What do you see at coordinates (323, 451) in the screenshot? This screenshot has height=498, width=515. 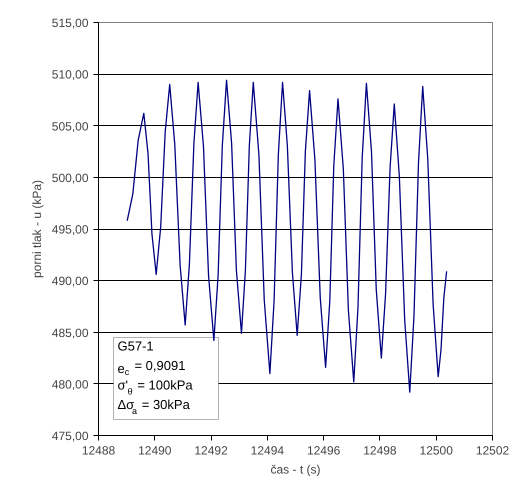 I see `x-tick-label: 12496` at bounding box center [323, 451].